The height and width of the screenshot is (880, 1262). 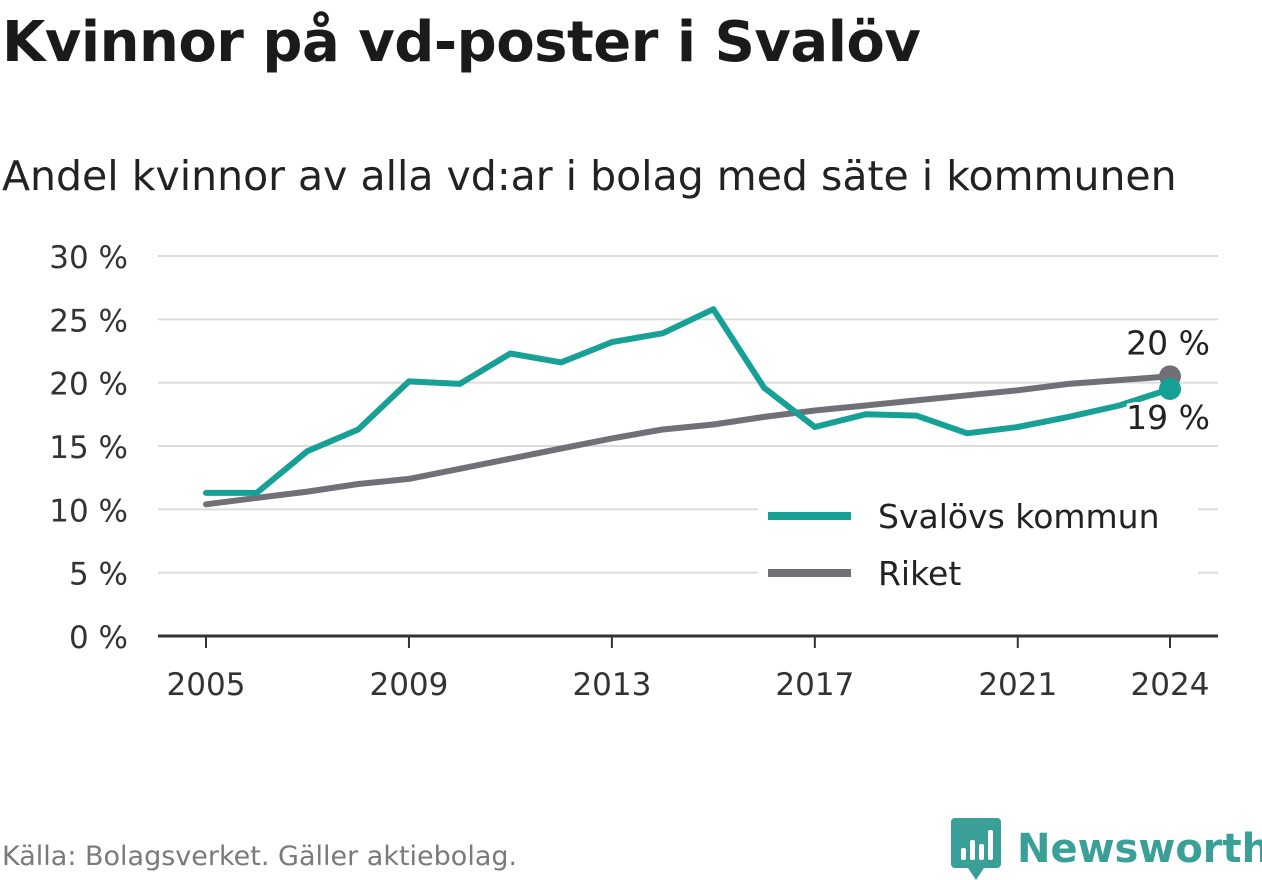 I want to click on legend-background, so click(x=978, y=544).